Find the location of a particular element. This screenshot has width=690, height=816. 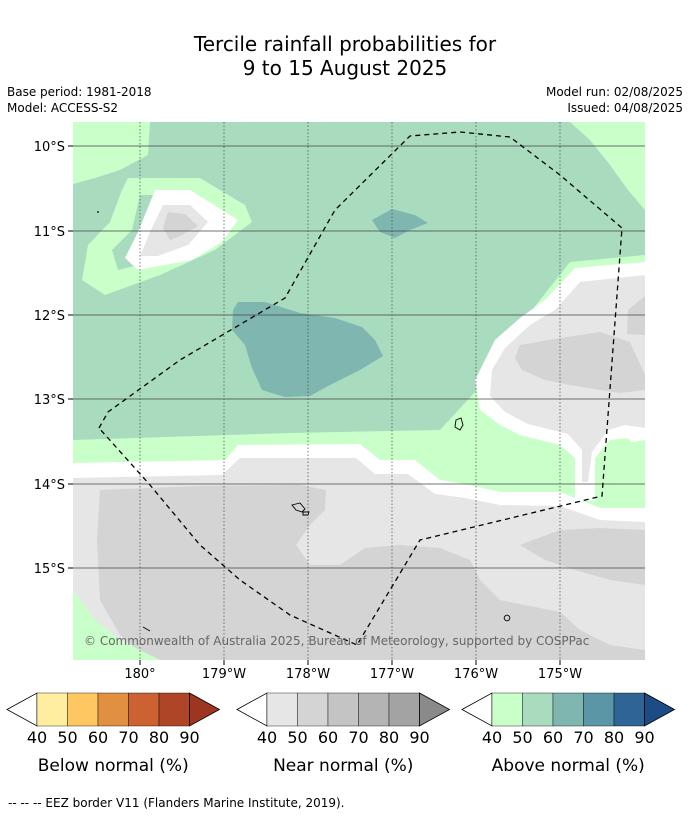

colorbar: 40 50 60 70 80 90 Near normal (%) is located at coordinates (343, 734).